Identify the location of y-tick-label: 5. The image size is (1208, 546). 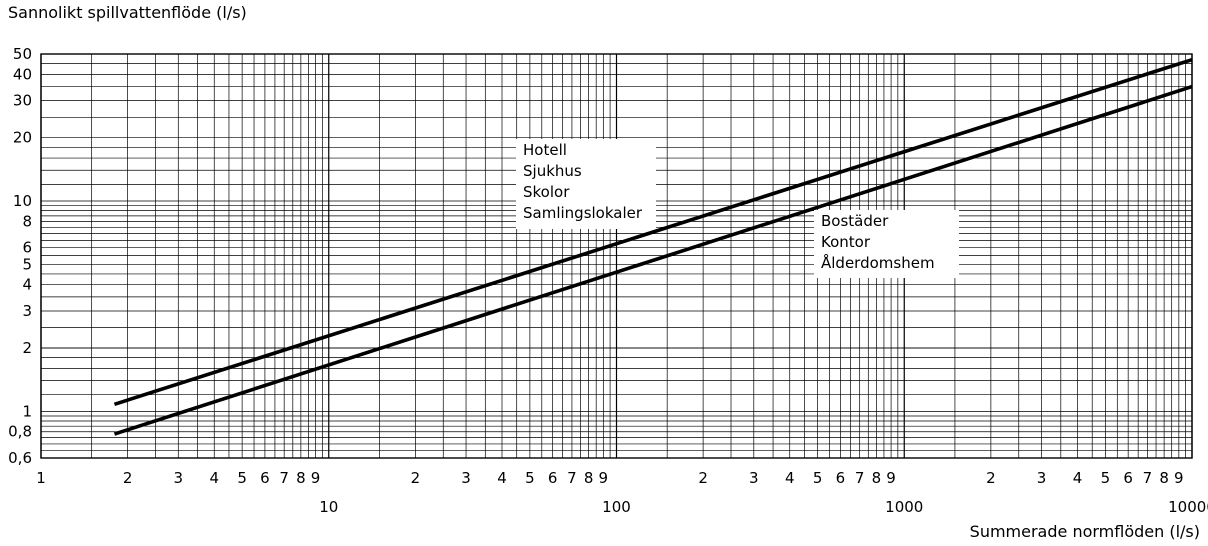
(27, 264).